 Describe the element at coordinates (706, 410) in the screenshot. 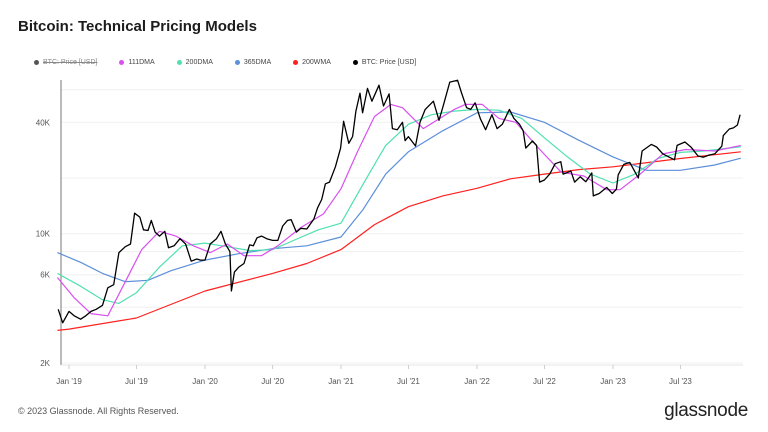

I see `glassnode-logo: glassnode` at that location.